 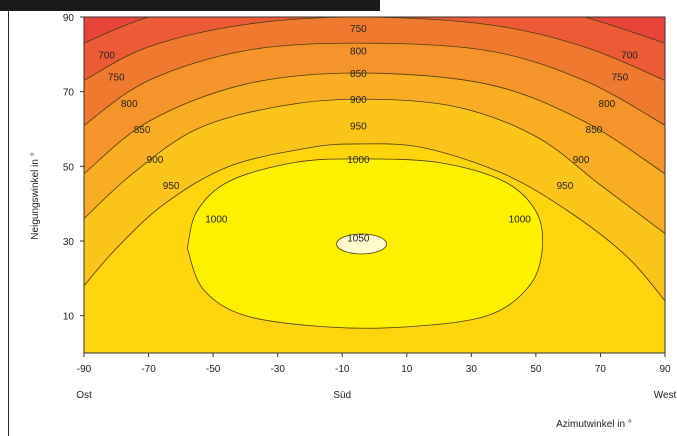 What do you see at coordinates (69, 242) in the screenshot?
I see `y-tick-label: 30` at bounding box center [69, 242].